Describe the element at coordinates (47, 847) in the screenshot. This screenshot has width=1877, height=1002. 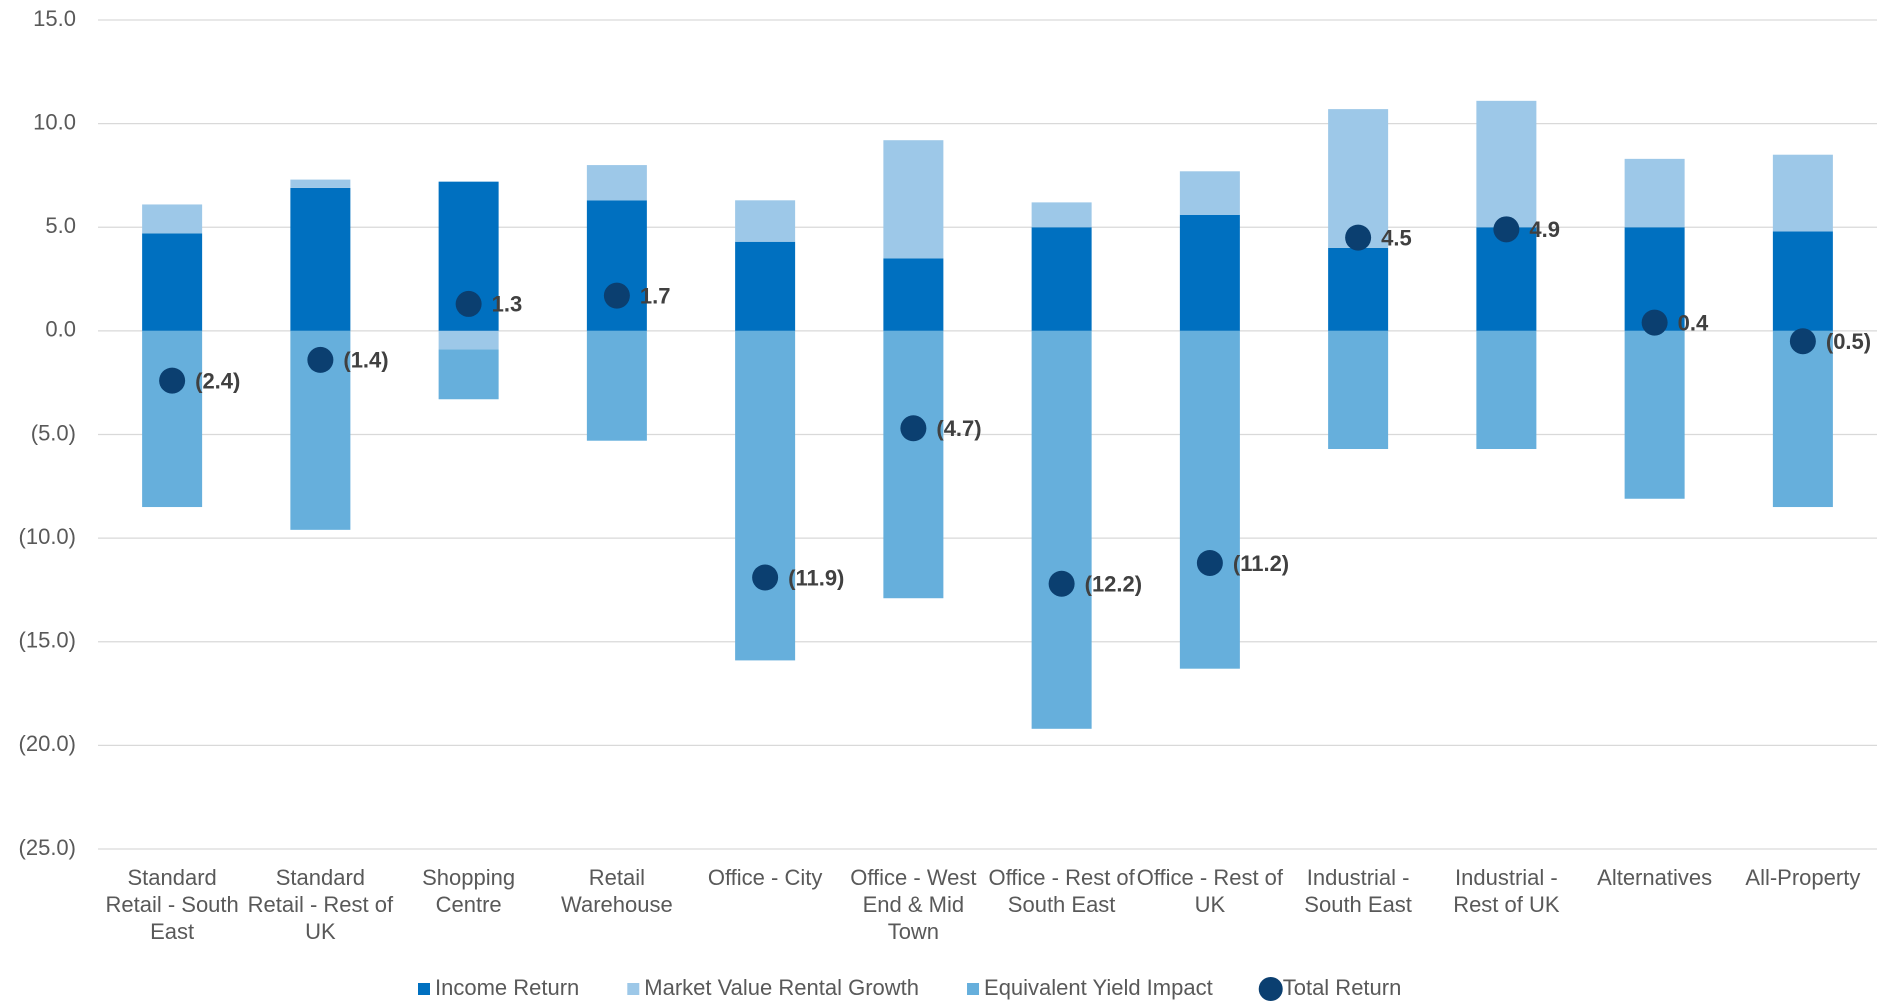
I see `y-tick-label: (25.0)` at that location.